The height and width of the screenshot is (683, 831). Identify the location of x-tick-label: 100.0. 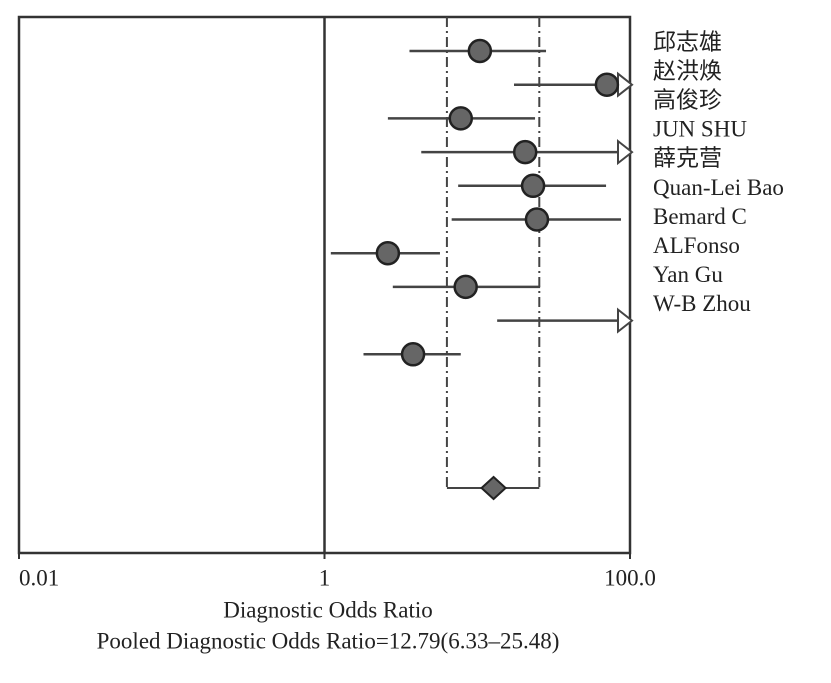
(630, 577).